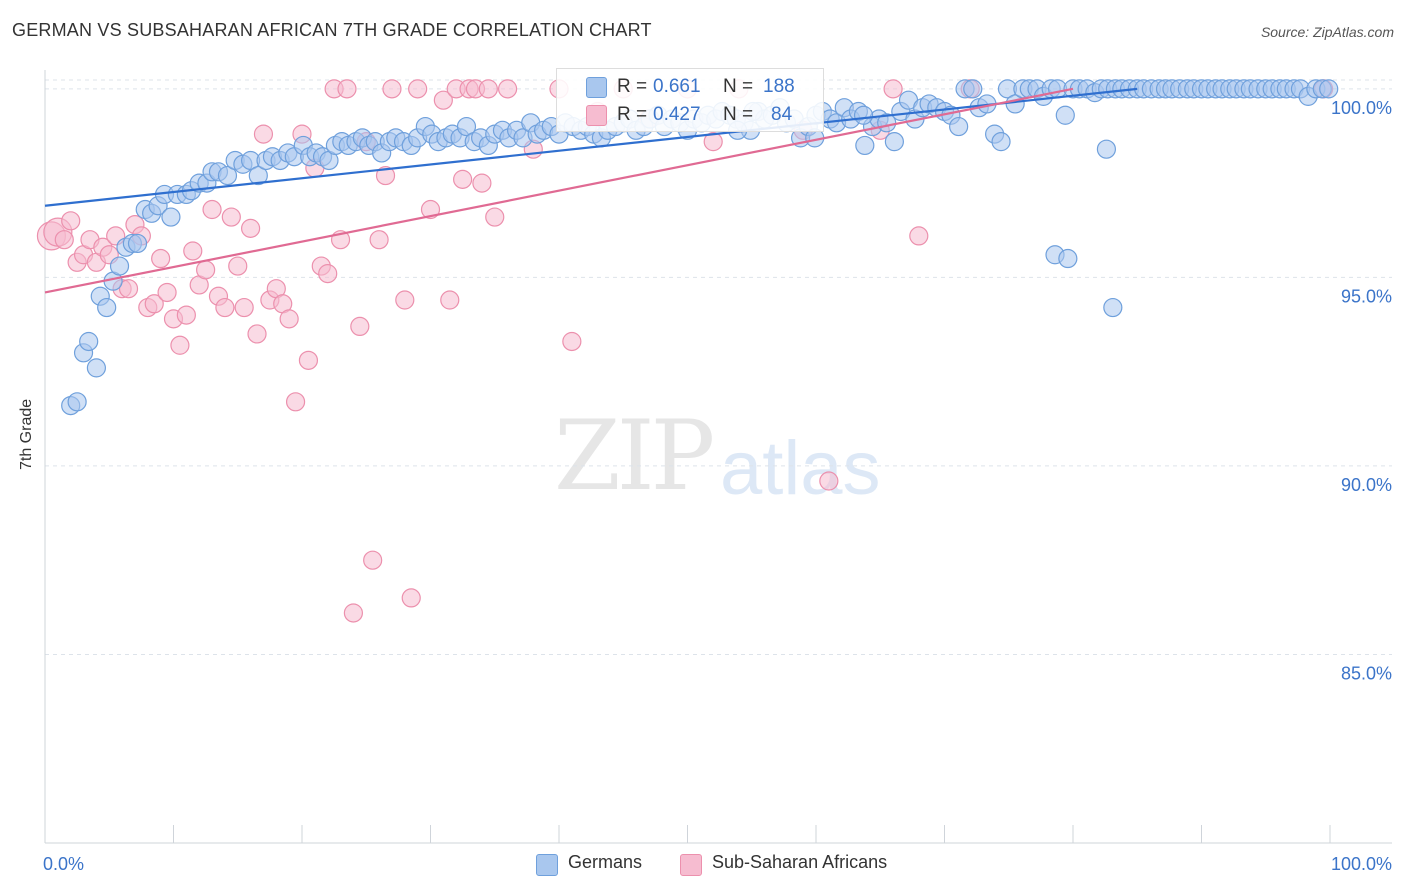 This screenshot has height=892, width=1406. I want to click on watermark-atlas: atlas, so click(800, 468).